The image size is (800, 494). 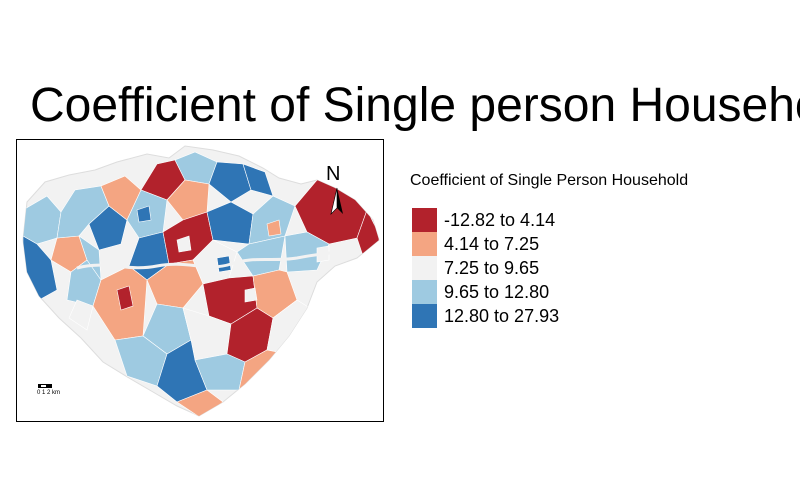 I want to click on legend-label: 7.25 to 9.65, so click(x=492, y=268).